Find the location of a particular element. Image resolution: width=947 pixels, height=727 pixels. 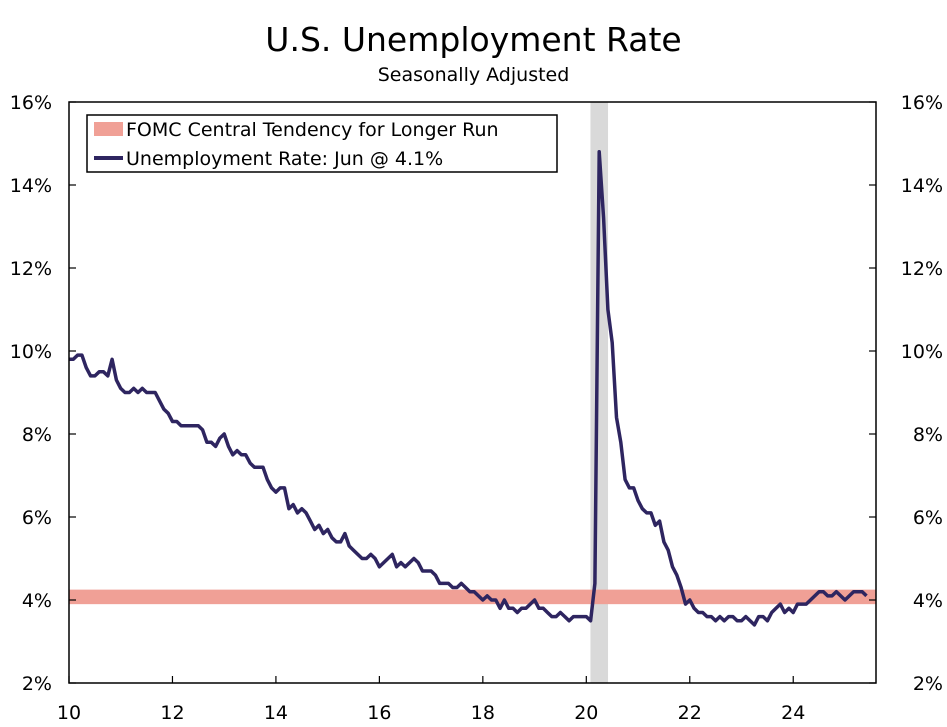

y-tick-label-left: 8% is located at coordinates (37, 435).